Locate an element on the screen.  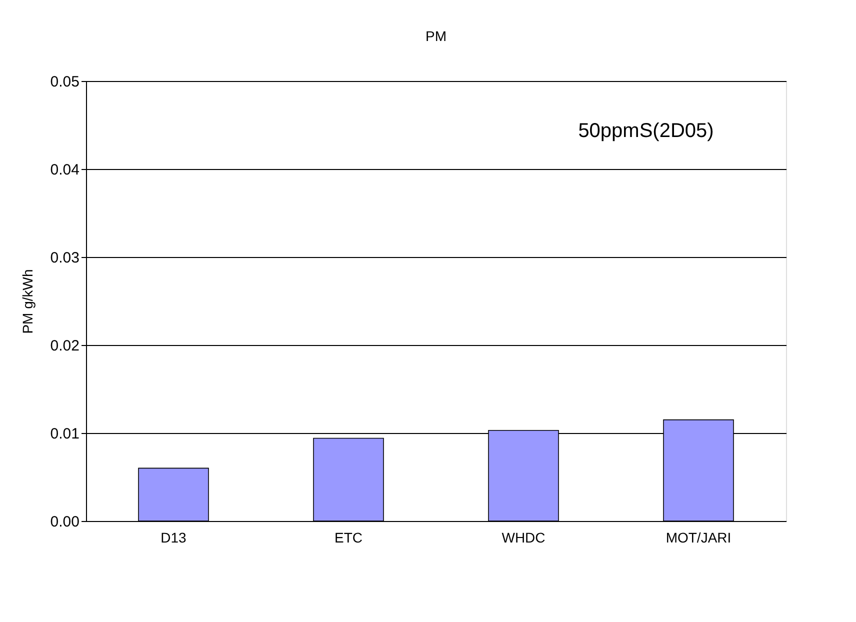
y-tick-label: 0.04 is located at coordinates (65, 170).